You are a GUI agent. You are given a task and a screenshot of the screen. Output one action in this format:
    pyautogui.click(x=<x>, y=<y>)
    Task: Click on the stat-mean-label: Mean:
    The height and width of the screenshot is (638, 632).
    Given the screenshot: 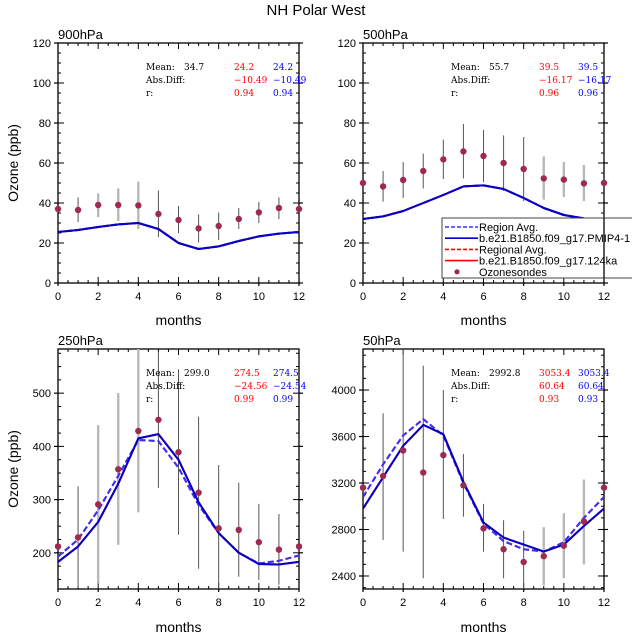 What is the action you would take?
    pyautogui.click(x=160, y=374)
    